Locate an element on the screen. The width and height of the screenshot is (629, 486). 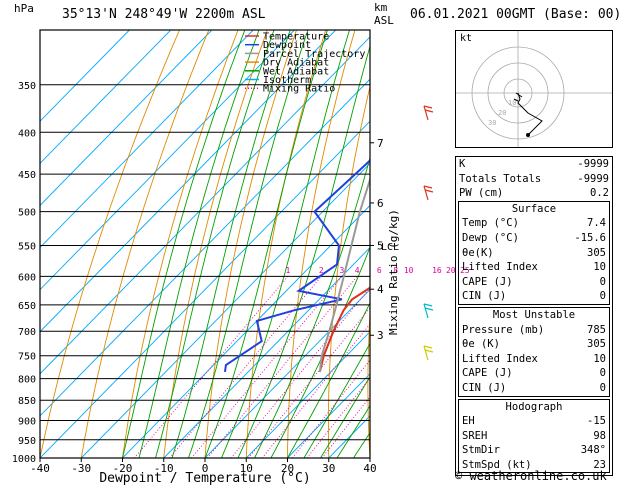
km-unit-label: km is located at coordinates (381, 7).